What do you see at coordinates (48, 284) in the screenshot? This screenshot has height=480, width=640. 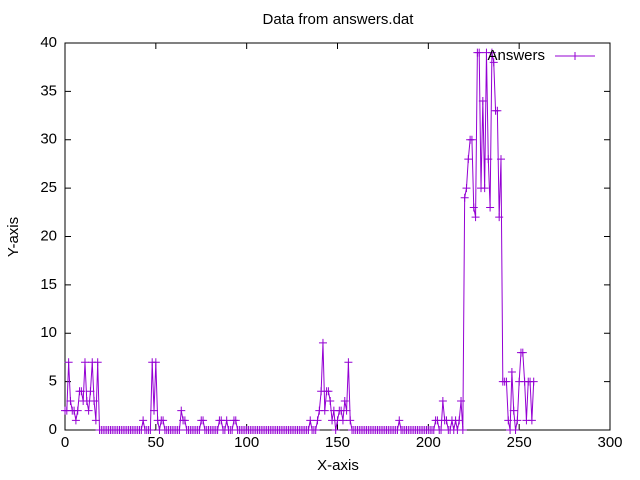 I see `y-tick-label: 15` at bounding box center [48, 284].